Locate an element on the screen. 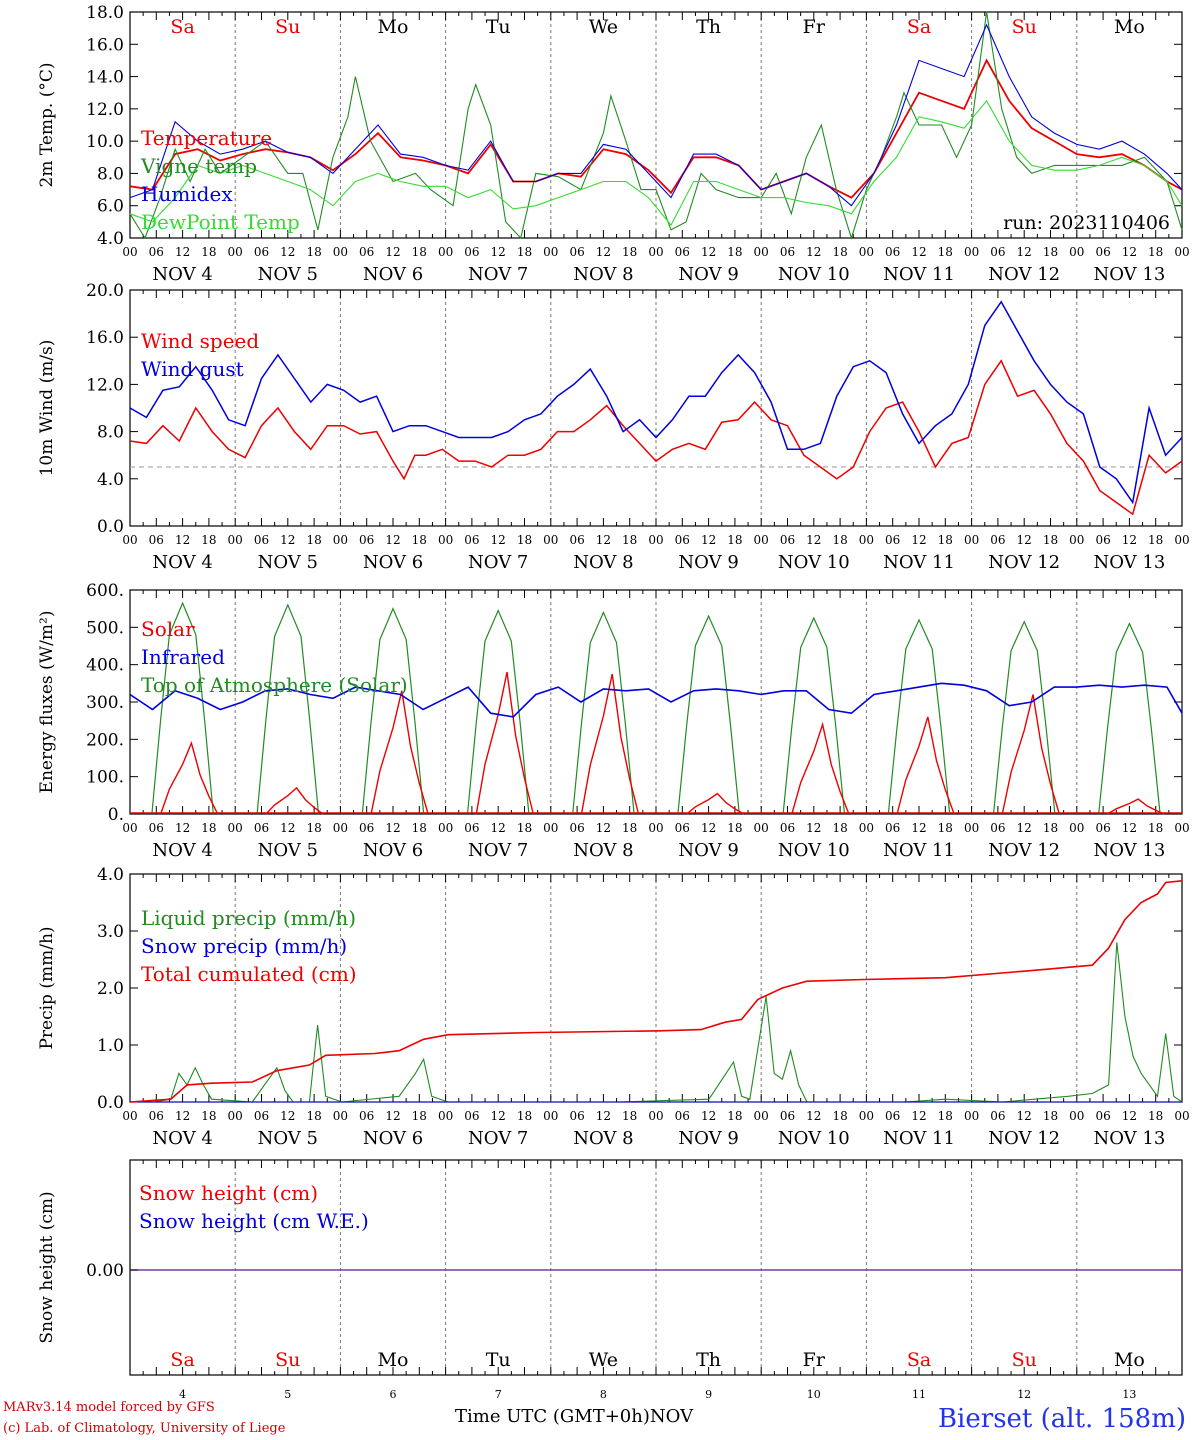 The width and height of the screenshot is (1194, 1440). y-axis-label: Snow height (cm) is located at coordinates (47, 1267).